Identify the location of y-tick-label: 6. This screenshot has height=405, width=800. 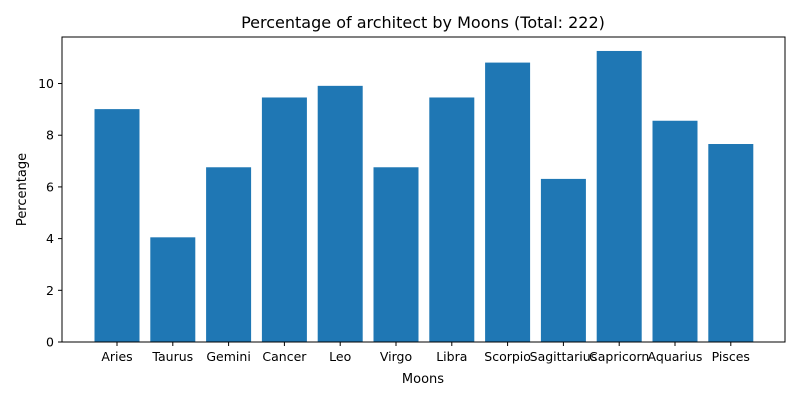
(50, 186).